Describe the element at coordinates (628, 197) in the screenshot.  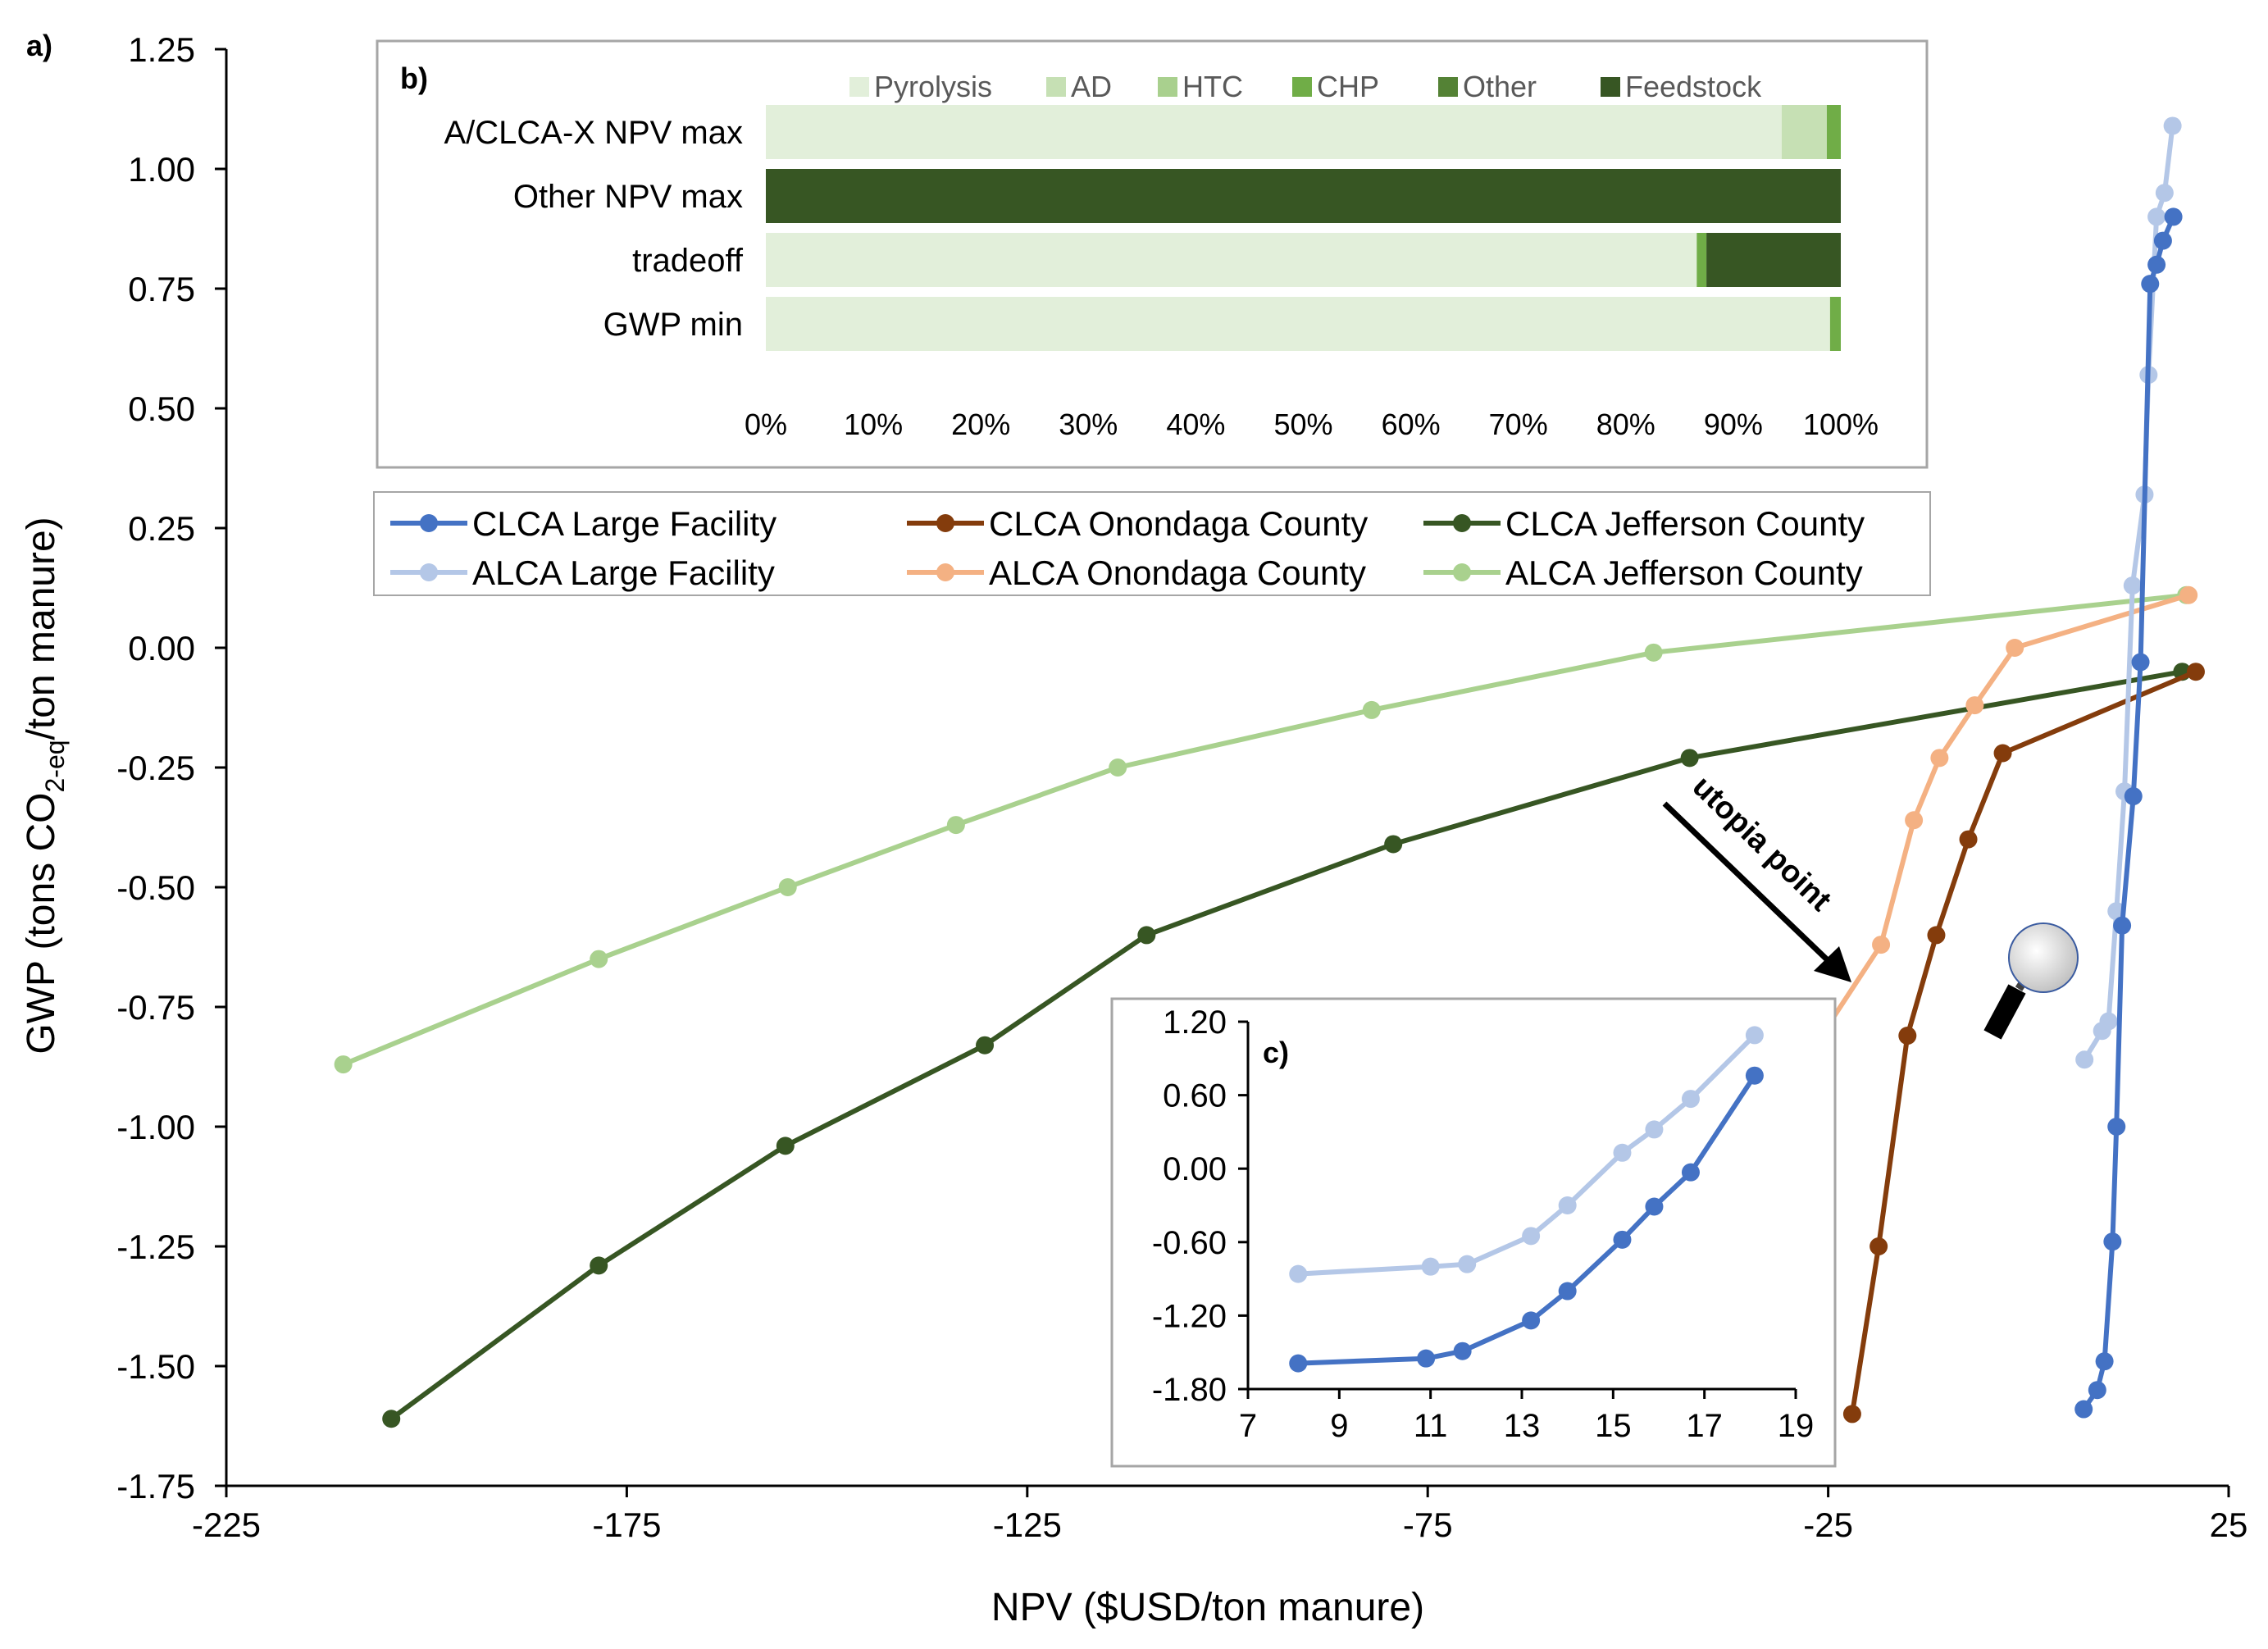
I see `bar-category-label: Other NPV max` at that location.